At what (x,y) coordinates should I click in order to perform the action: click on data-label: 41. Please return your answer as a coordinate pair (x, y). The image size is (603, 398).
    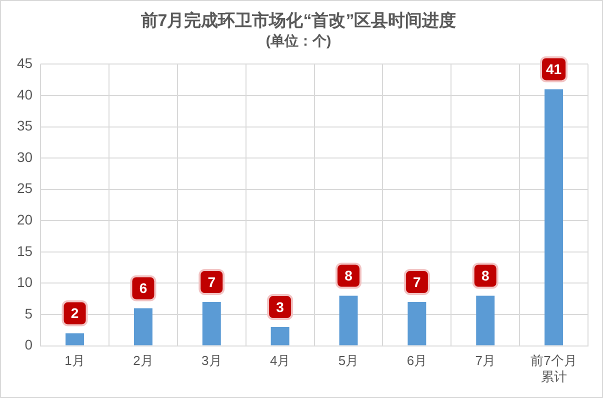
    Looking at the image, I should click on (554, 69).